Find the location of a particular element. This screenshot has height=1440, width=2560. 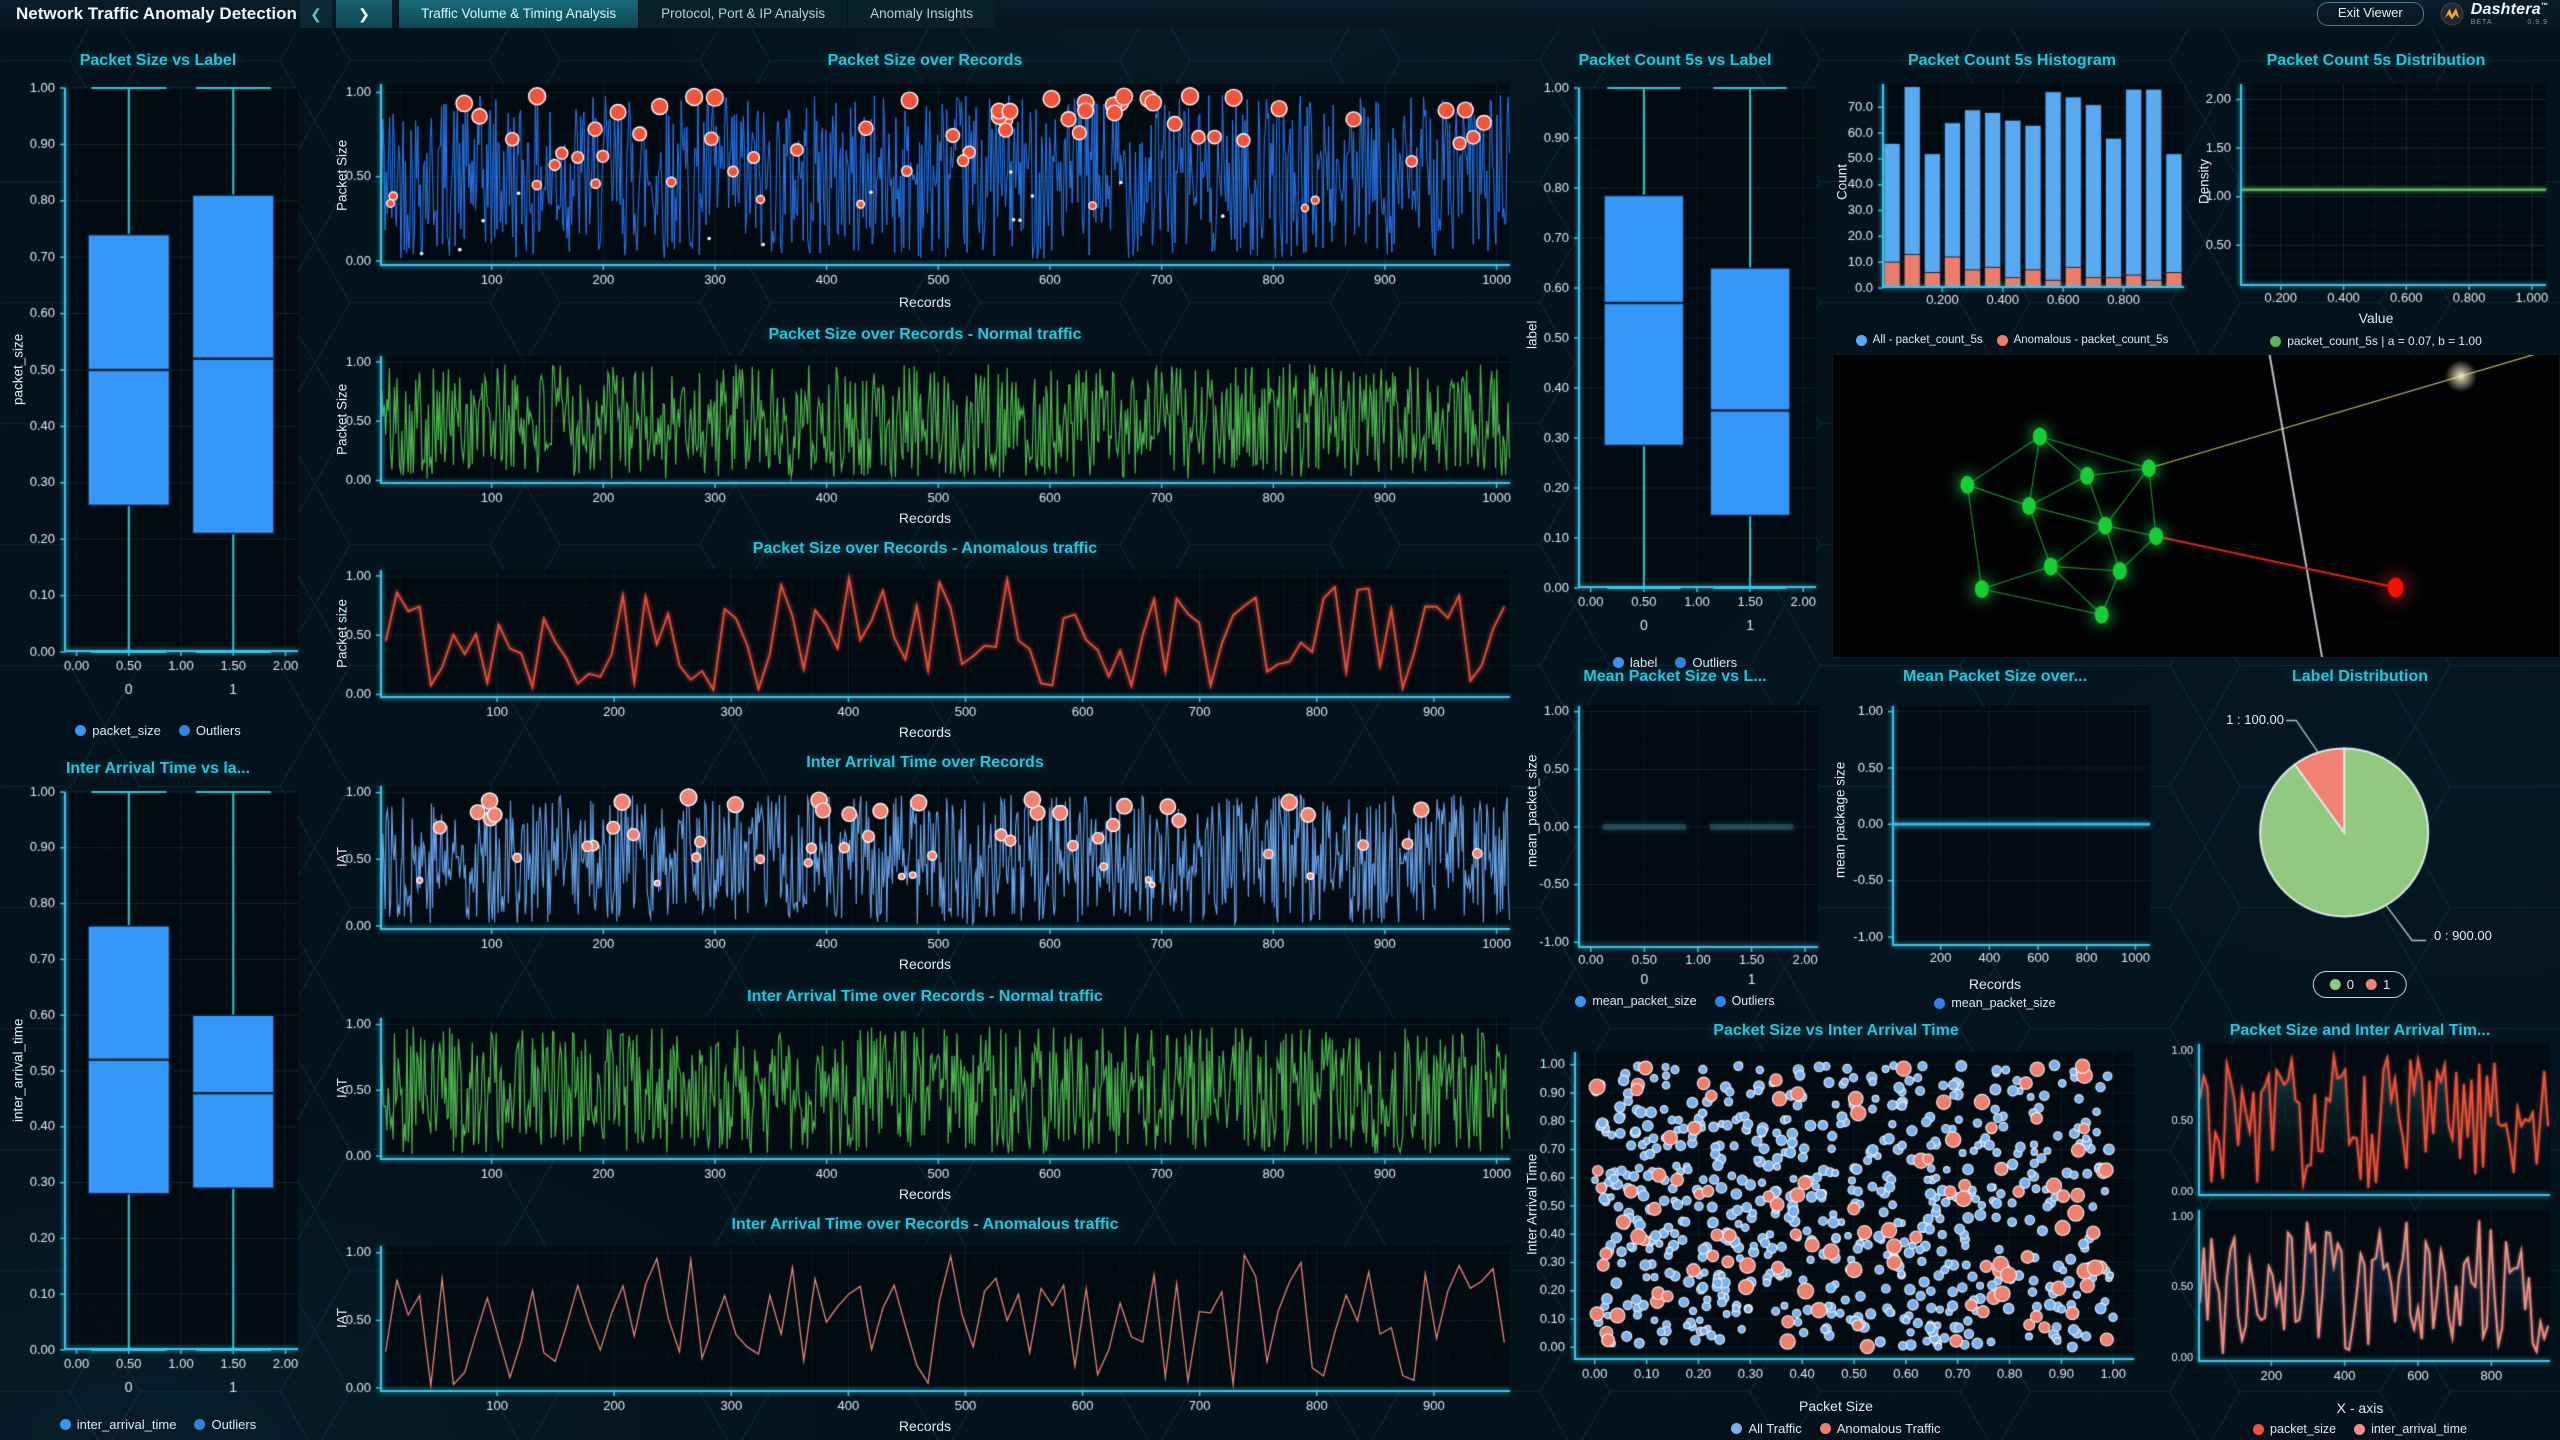

x-axis-label: X - axis is located at coordinates (2360, 1408).